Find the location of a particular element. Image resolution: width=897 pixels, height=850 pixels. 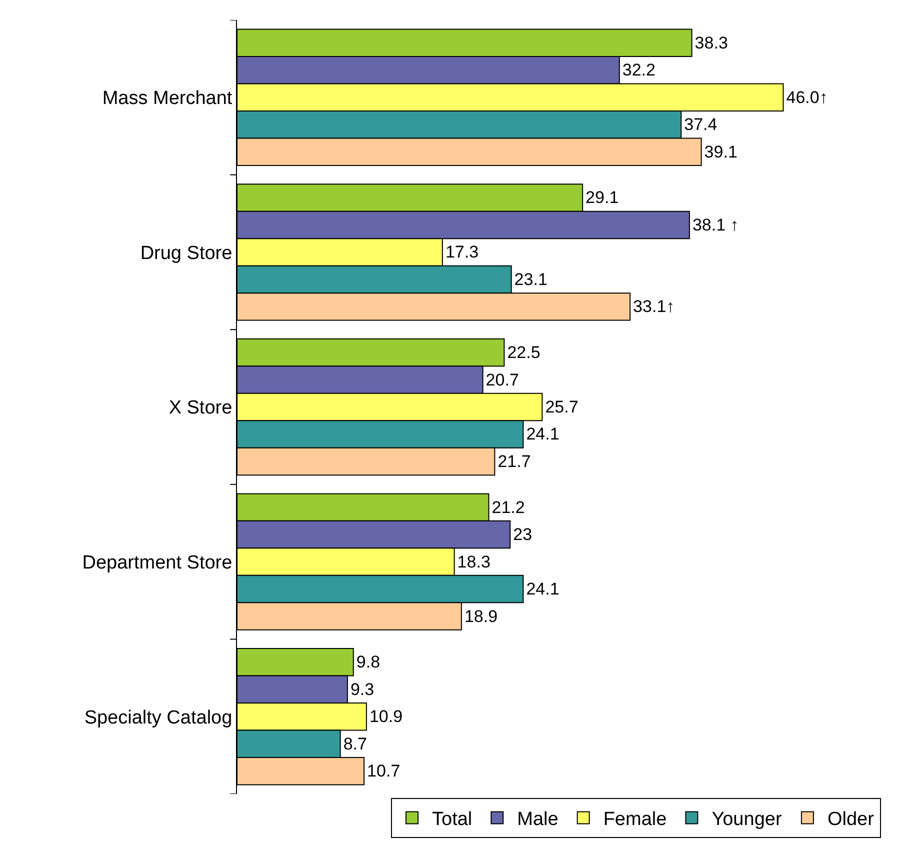

data-label: 32.2 is located at coordinates (639, 70).